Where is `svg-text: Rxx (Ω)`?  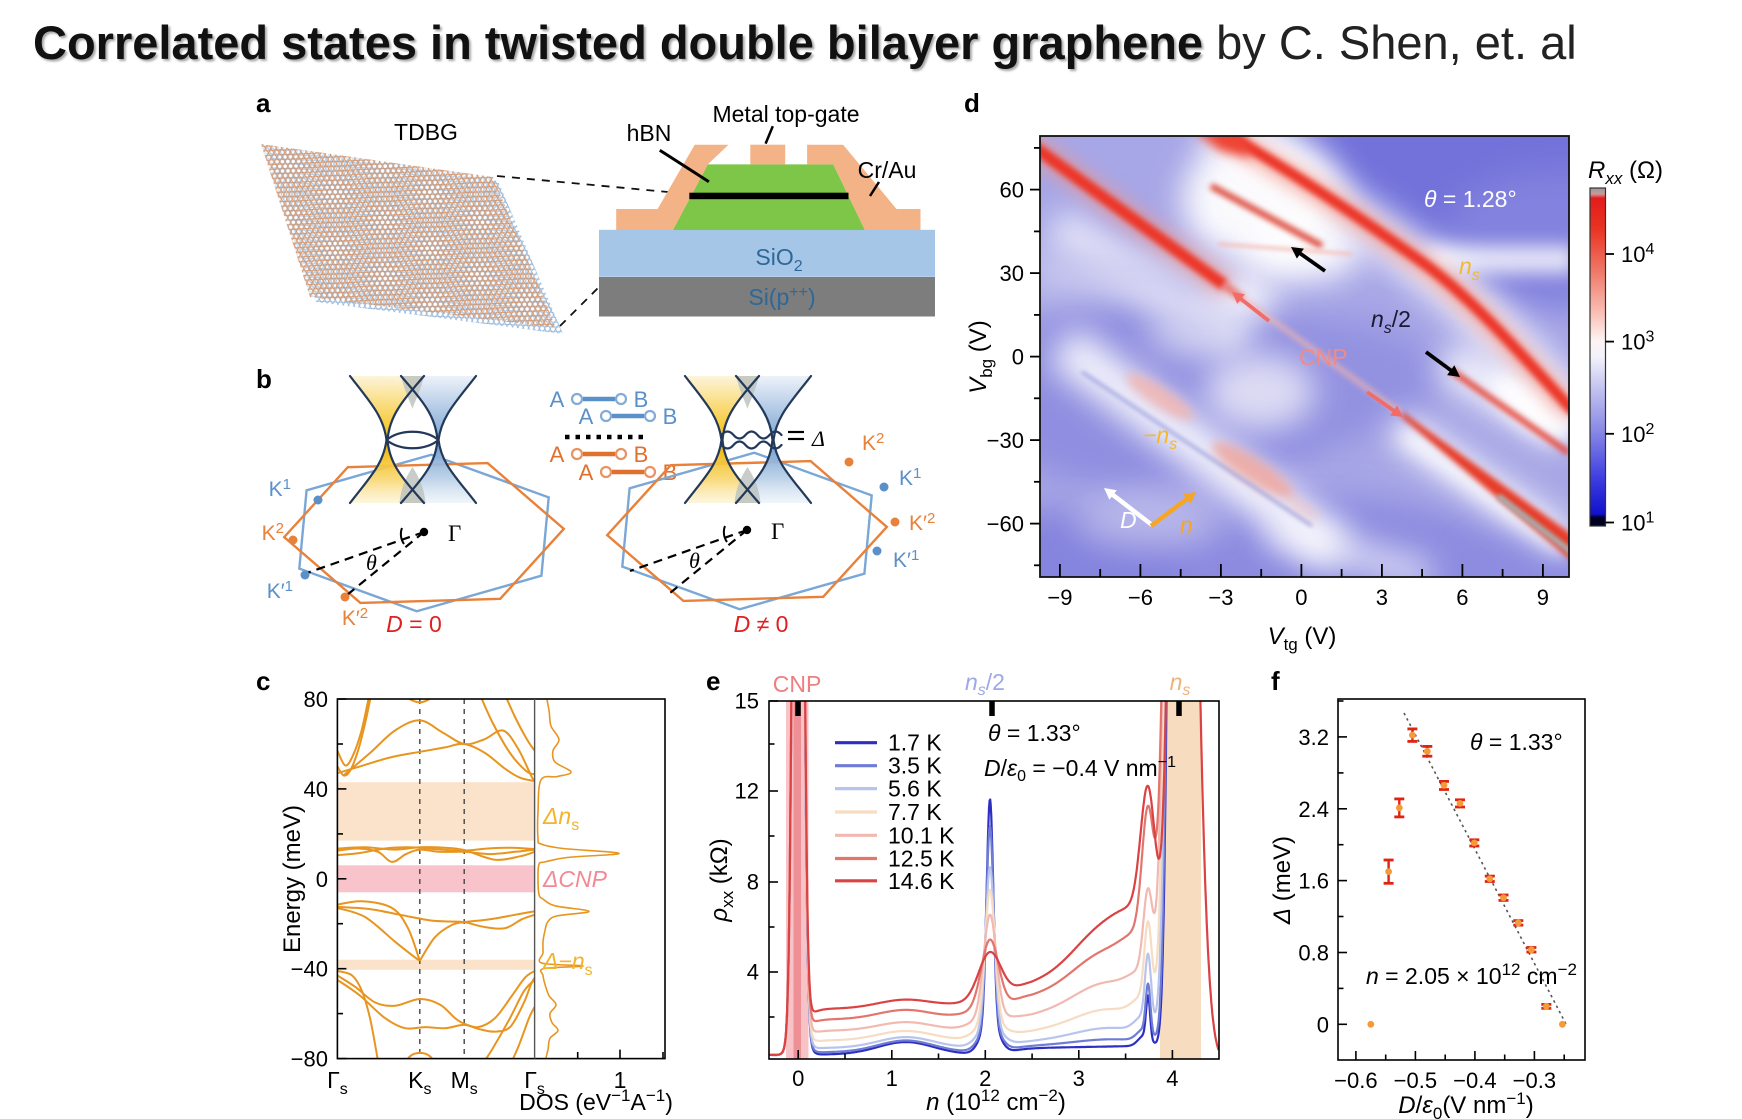 svg-text: Rxx (Ω) is located at coordinates (1625, 172).